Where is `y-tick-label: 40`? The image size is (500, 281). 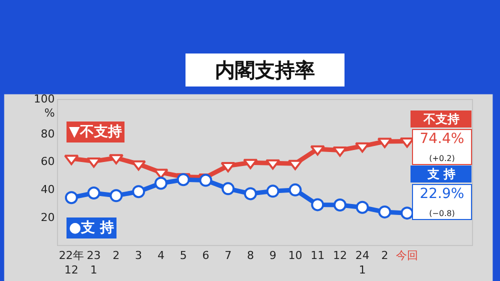 y-tick-label: 40 is located at coordinates (47, 189).